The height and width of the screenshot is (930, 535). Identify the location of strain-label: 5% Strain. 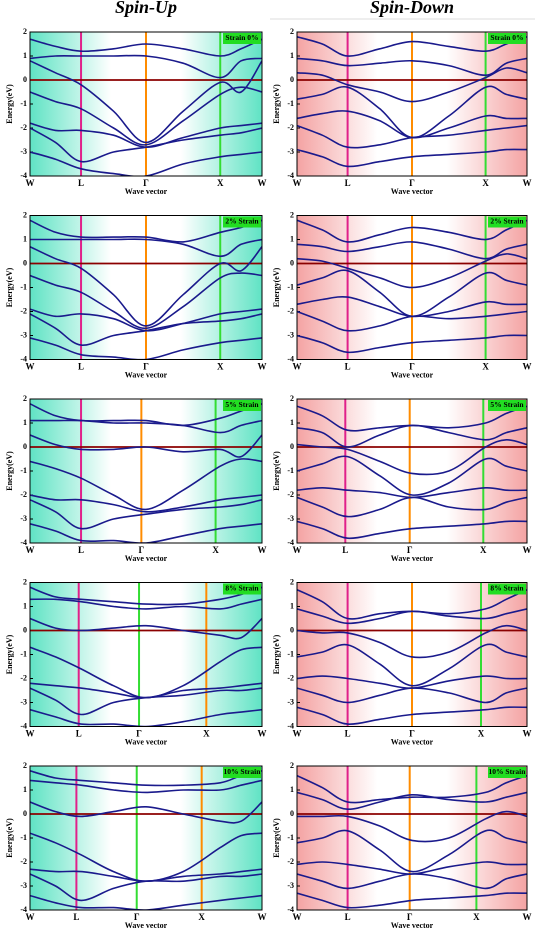
(242, 404).